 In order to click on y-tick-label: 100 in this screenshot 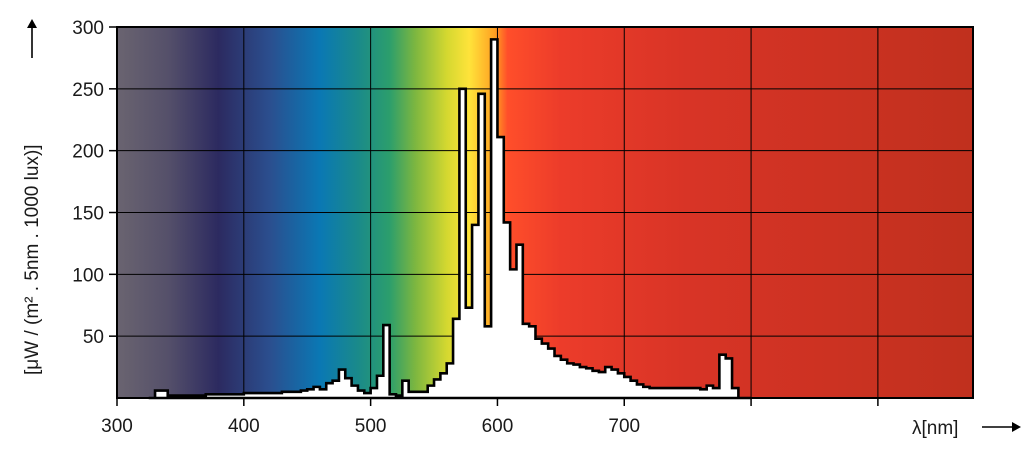, I will do `click(88, 275)`.